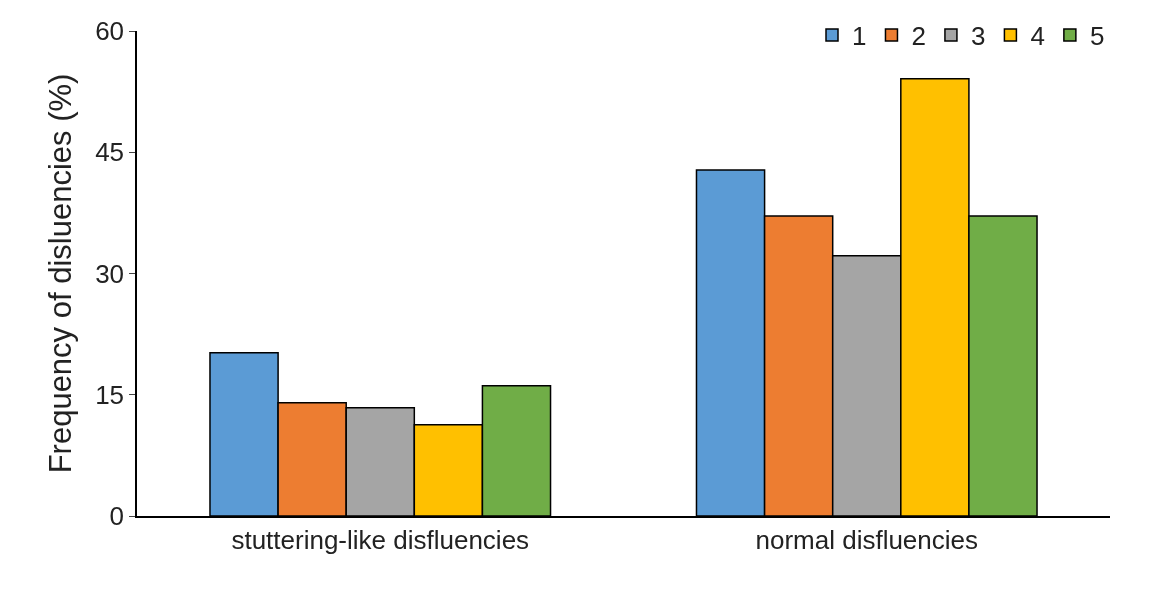 The height and width of the screenshot is (590, 1155). I want to click on legend-label: 1, so click(859, 36).